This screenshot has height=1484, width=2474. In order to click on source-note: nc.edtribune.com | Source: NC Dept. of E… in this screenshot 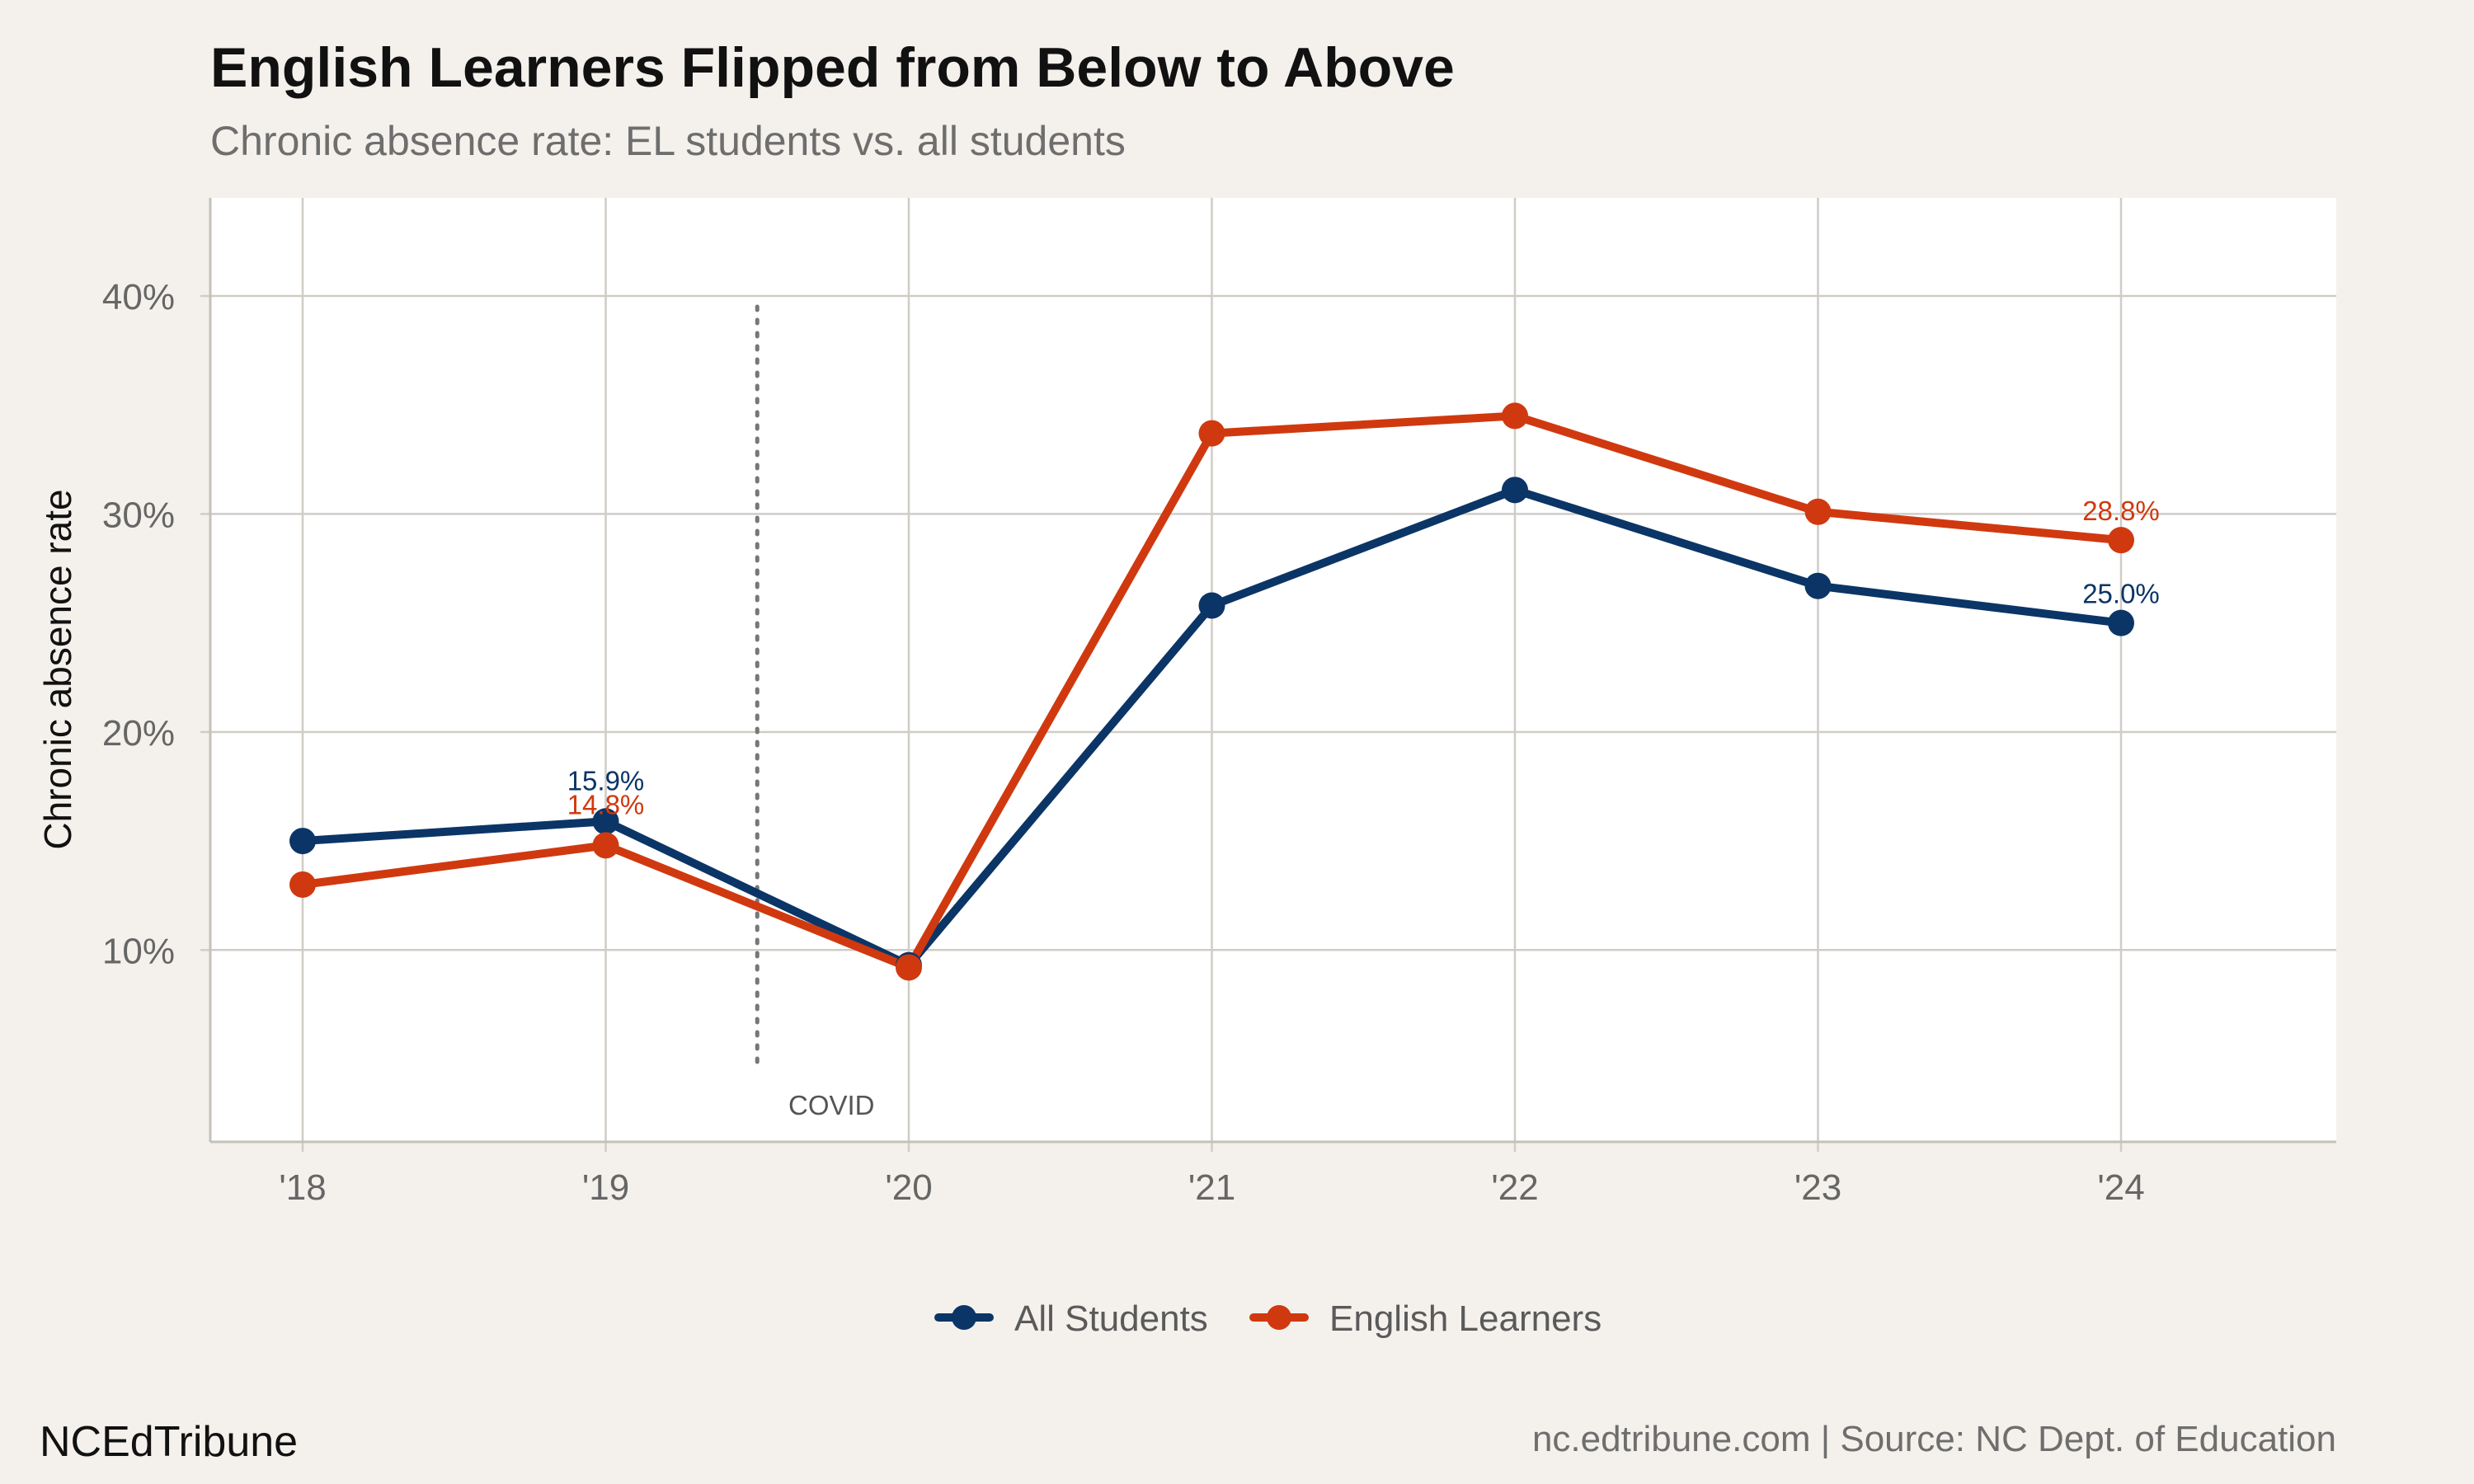, I will do `click(1934, 1439)`.